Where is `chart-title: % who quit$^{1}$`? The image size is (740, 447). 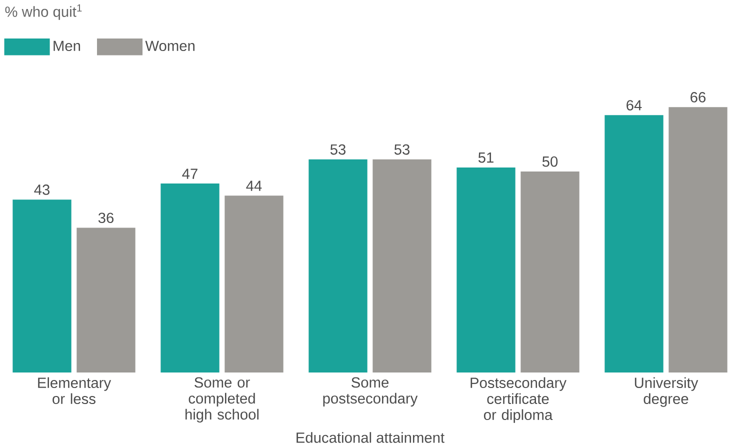 chart-title: % who quit$^{1}$ is located at coordinates (43, 12).